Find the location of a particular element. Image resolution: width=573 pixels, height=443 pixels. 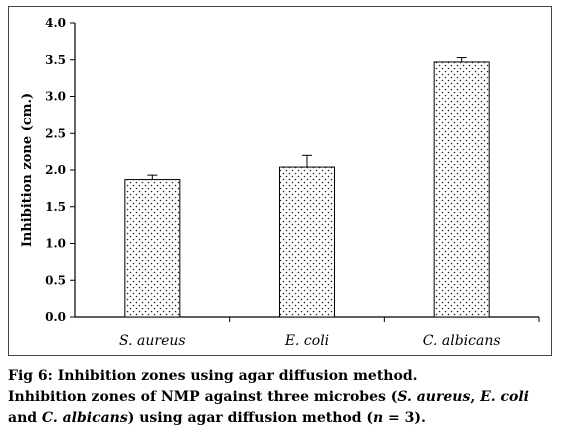

caption-text: and is located at coordinates (25, 418).